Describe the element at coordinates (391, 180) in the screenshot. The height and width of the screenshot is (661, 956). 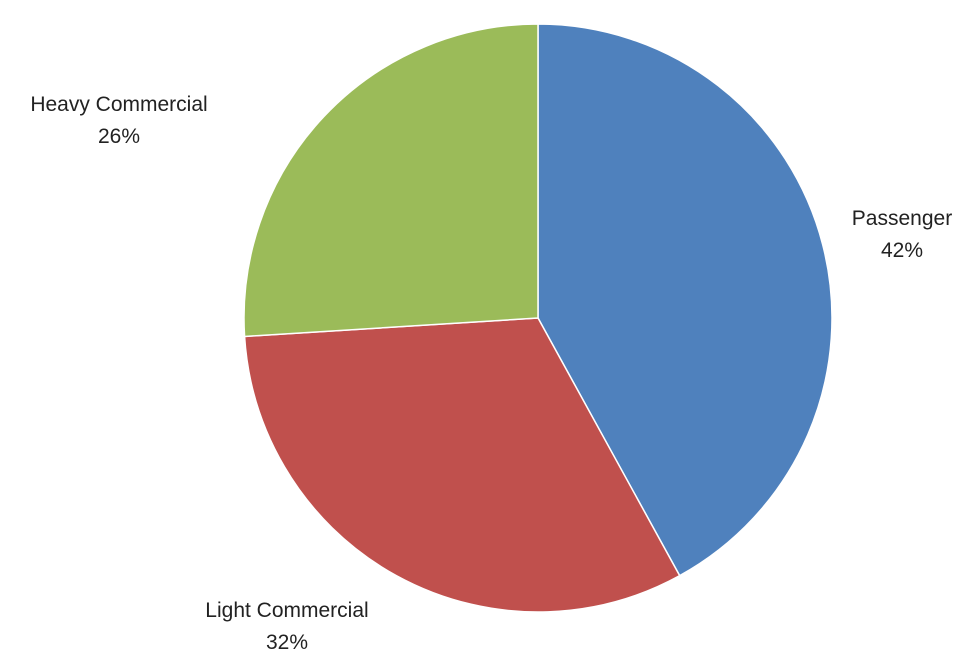
I see `pie-slice-heavy-commercial` at that location.